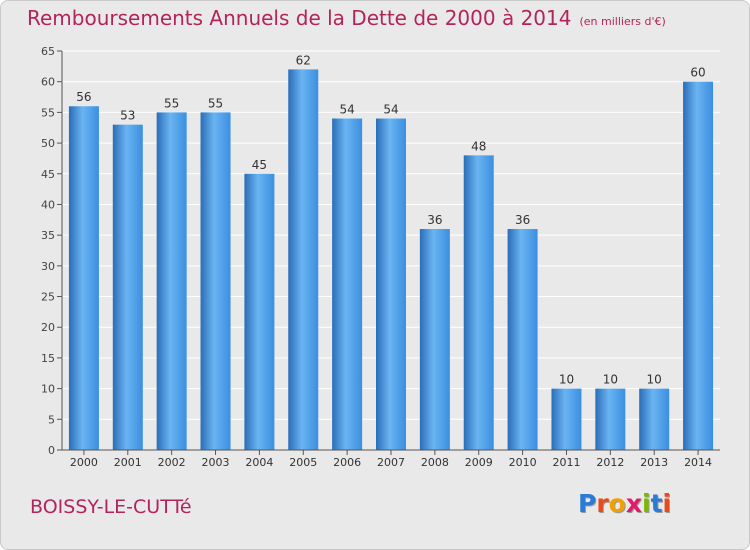 The image size is (750, 550). Describe the element at coordinates (602, 503) in the screenshot. I see `logo-letter: r` at that location.